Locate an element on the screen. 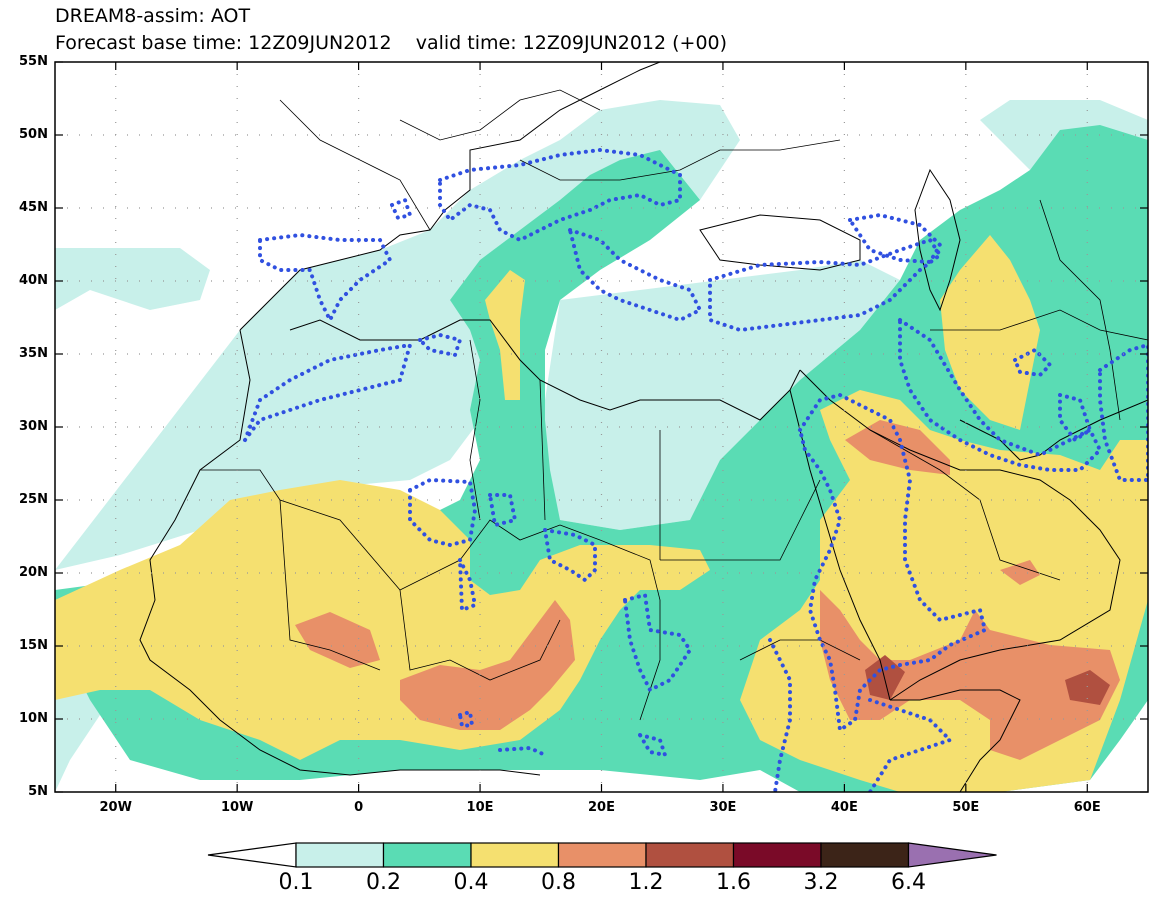 This screenshot has width=1165, height=905. latitude-label: 50N is located at coordinates (33, 134).